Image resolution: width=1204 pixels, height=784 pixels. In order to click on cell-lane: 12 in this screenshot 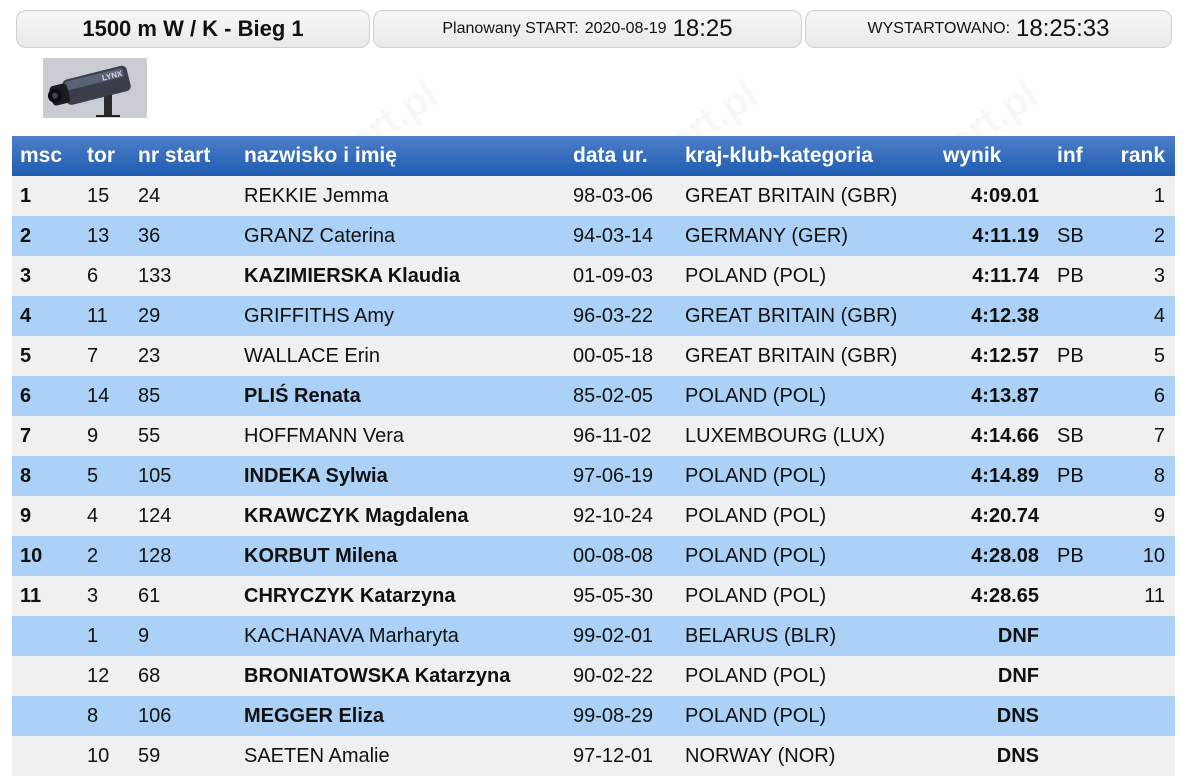, I will do `click(98, 675)`.